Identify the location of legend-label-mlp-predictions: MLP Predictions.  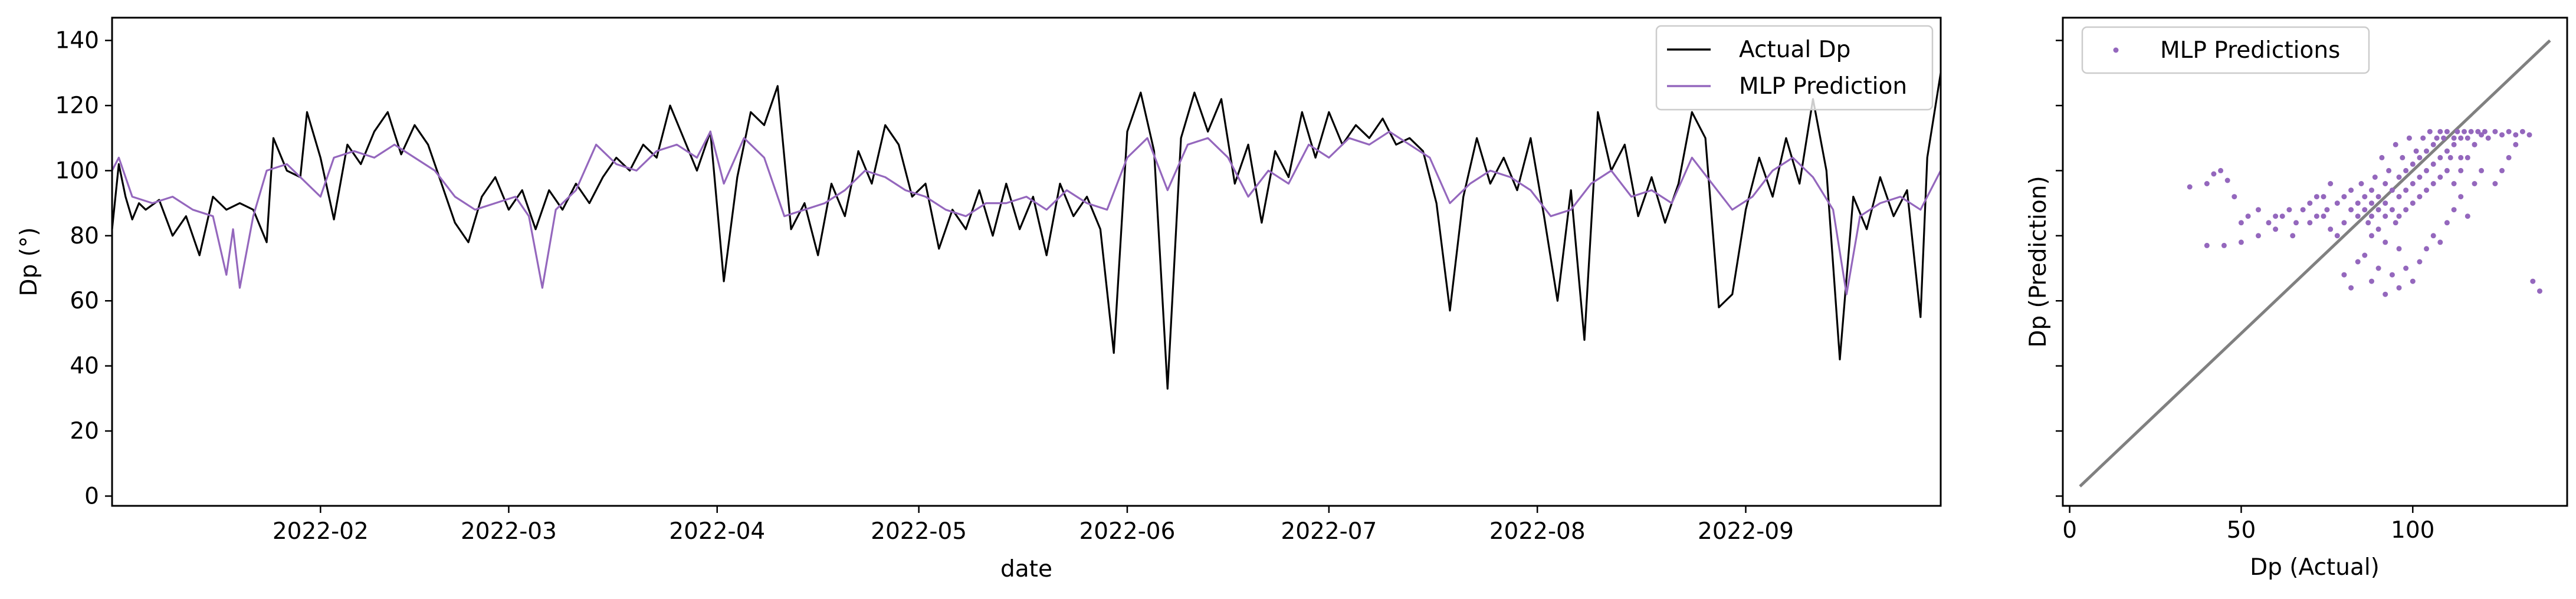
(2250, 50).